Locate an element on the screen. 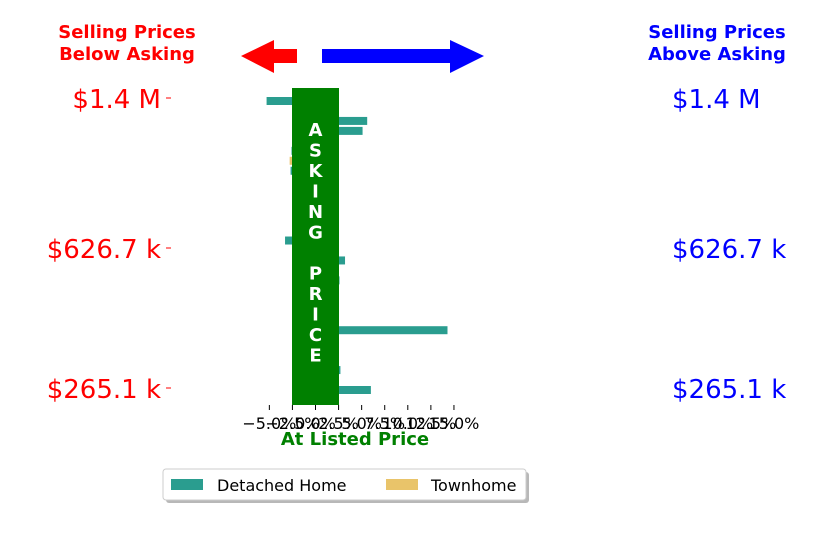 The height and width of the screenshot is (541, 834). x-tick-label: −2.5% is located at coordinates (292, 423).